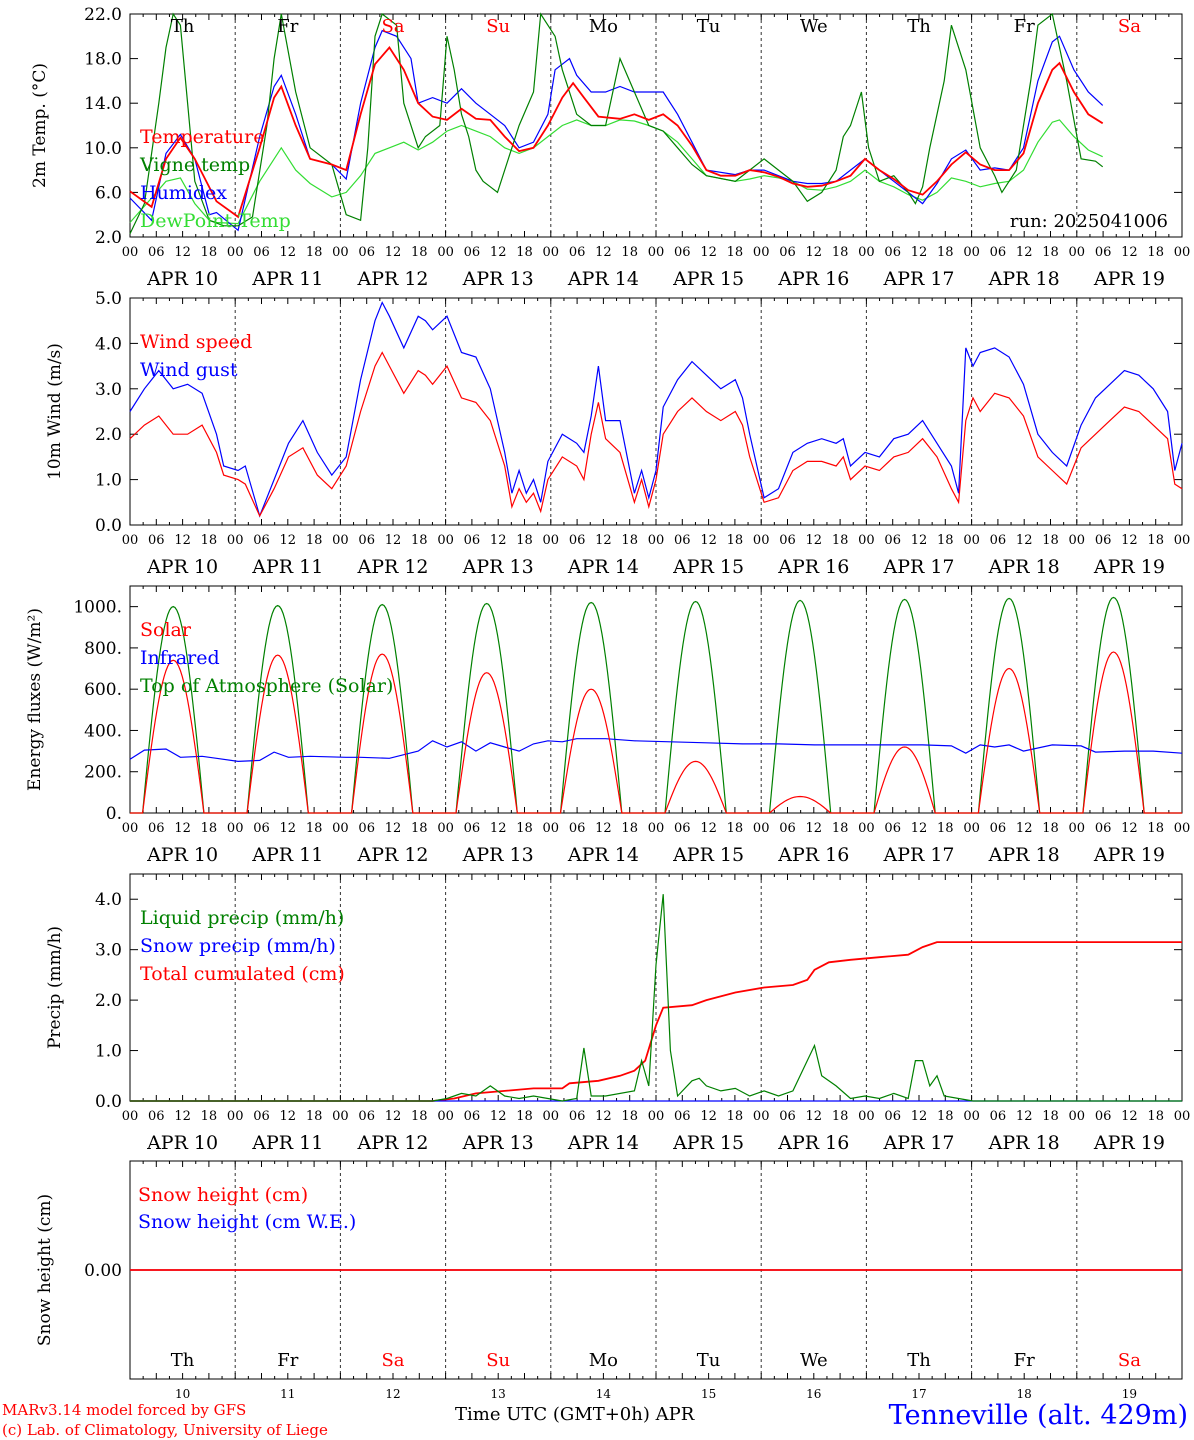  Describe the element at coordinates (708, 567) in the screenshot. I see `date-label: APR 15` at that location.